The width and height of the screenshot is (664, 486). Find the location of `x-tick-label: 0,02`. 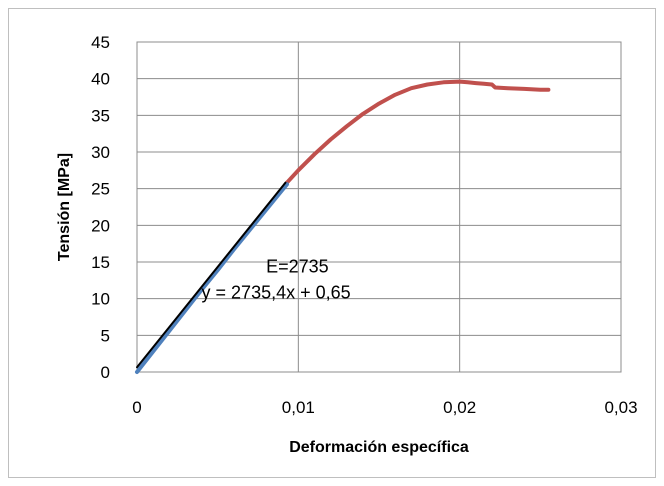

x-tick-label: 0,02 is located at coordinates (459, 407).